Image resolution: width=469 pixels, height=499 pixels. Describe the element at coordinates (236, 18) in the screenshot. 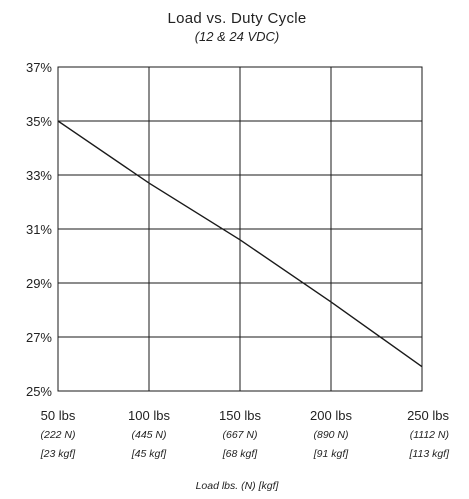

I see `chart-title: Load vs. Duty Cycle` at that location.